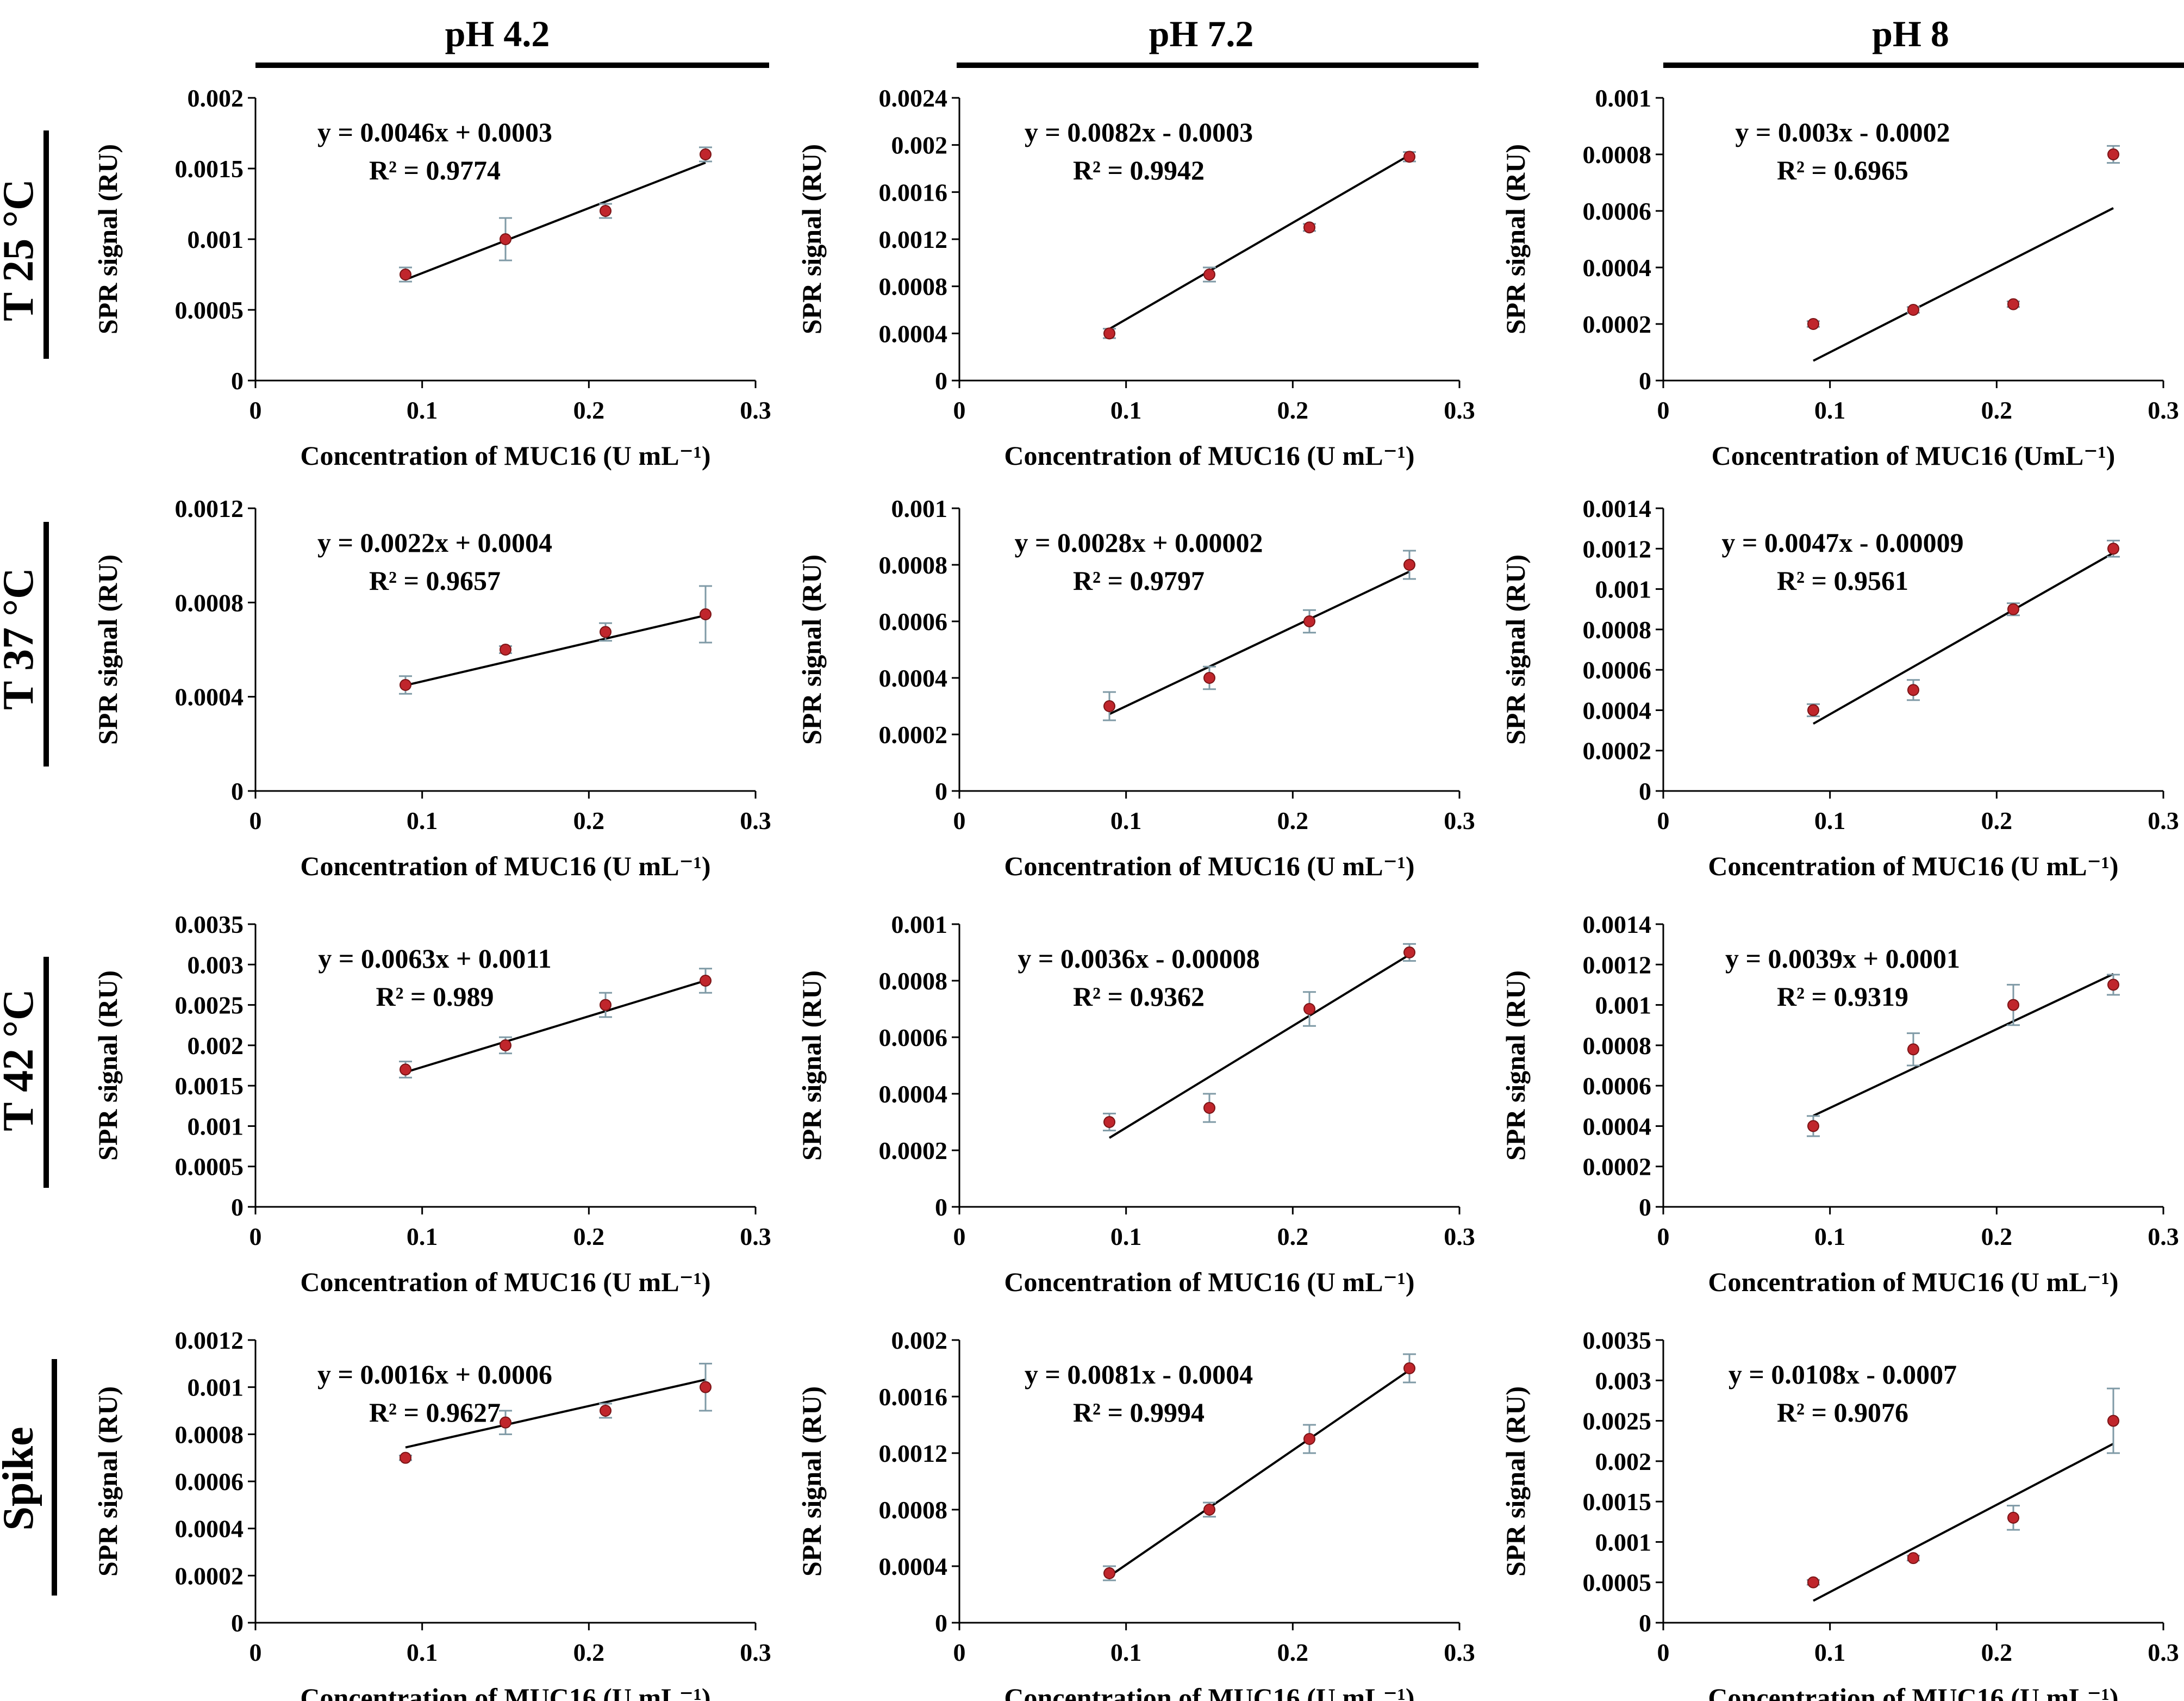 This screenshot has height=1701, width=2184. I want to click on y-tick-label: 0.0005, so click(209, 310).